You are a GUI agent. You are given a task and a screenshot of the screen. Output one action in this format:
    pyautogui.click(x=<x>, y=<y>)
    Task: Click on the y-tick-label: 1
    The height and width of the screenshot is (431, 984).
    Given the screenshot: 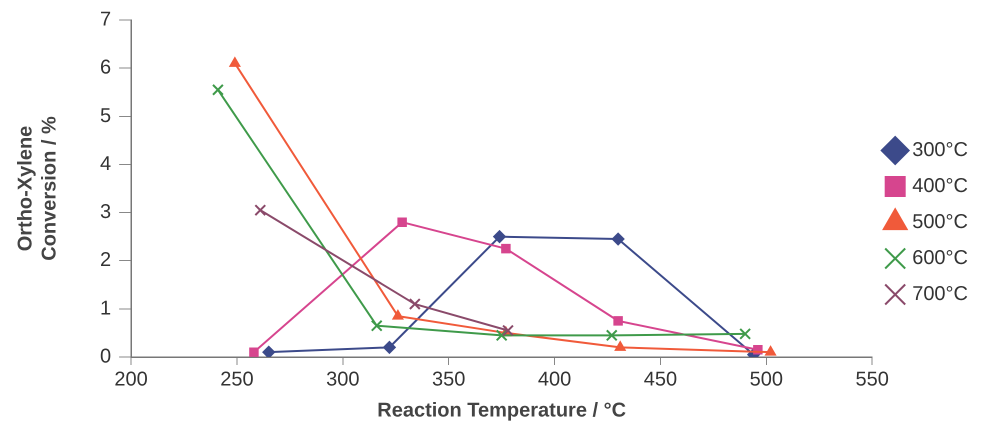 What is the action you would take?
    pyautogui.click(x=106, y=308)
    